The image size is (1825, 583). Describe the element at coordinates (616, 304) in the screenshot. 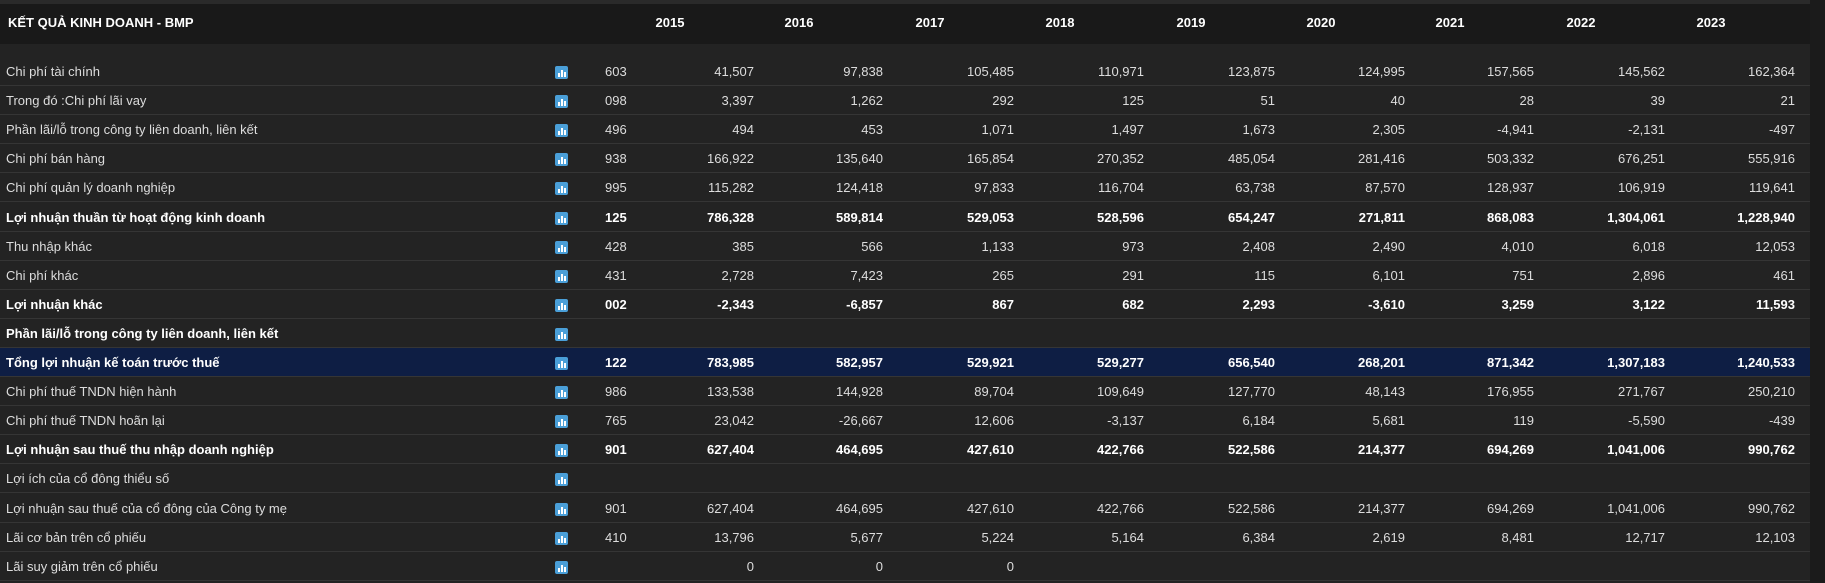

I see `row-code: 002` at that location.